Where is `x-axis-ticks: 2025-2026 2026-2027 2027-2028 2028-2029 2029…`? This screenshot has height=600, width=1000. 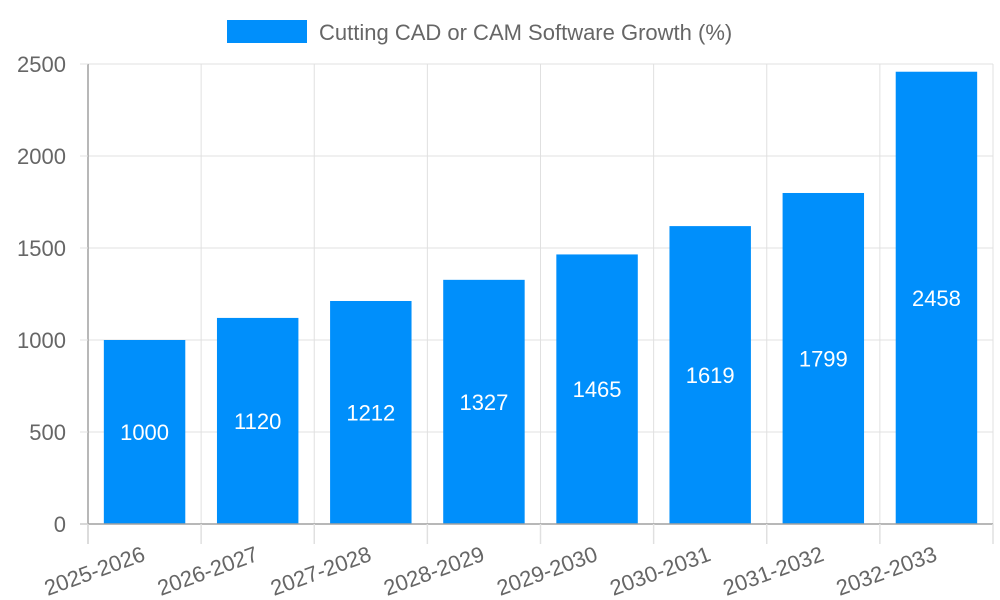 x-axis-ticks: 2025-2026 2026-2027 2027-2028 2028-2029 2029… is located at coordinates (517, 562).